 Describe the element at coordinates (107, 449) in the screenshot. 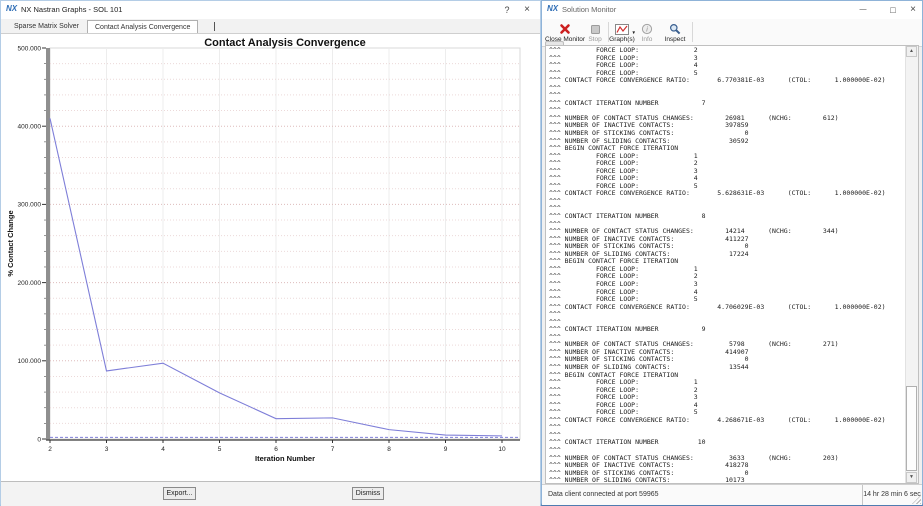

I see `x-tick-label: 3` at that location.